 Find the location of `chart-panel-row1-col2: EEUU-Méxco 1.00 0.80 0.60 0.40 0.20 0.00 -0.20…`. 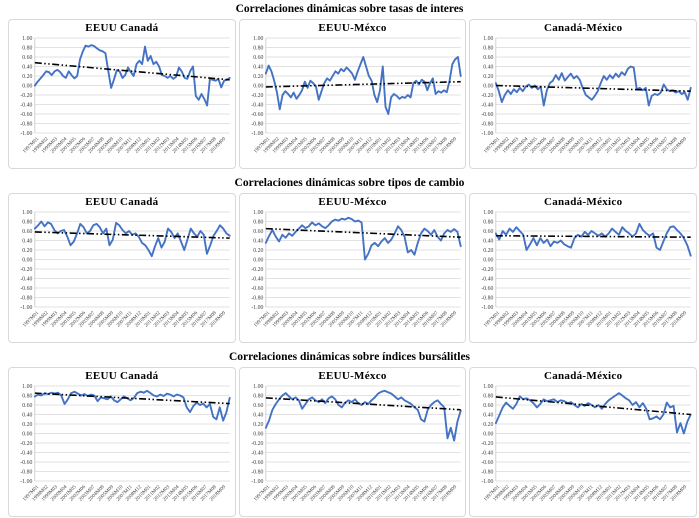

chart-panel-row1-col2: EEUU-Méxco 1.00 0.80 0.60 0.40 0.20 0.00 -0.20… is located at coordinates (352, 94).